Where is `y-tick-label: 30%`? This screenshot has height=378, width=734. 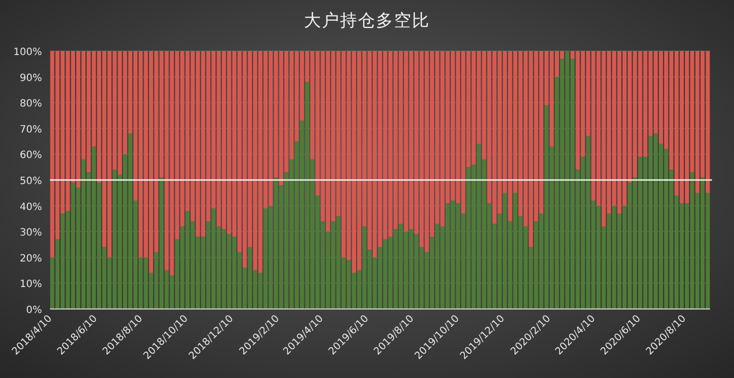 y-tick-label: 30% is located at coordinates (31, 233).